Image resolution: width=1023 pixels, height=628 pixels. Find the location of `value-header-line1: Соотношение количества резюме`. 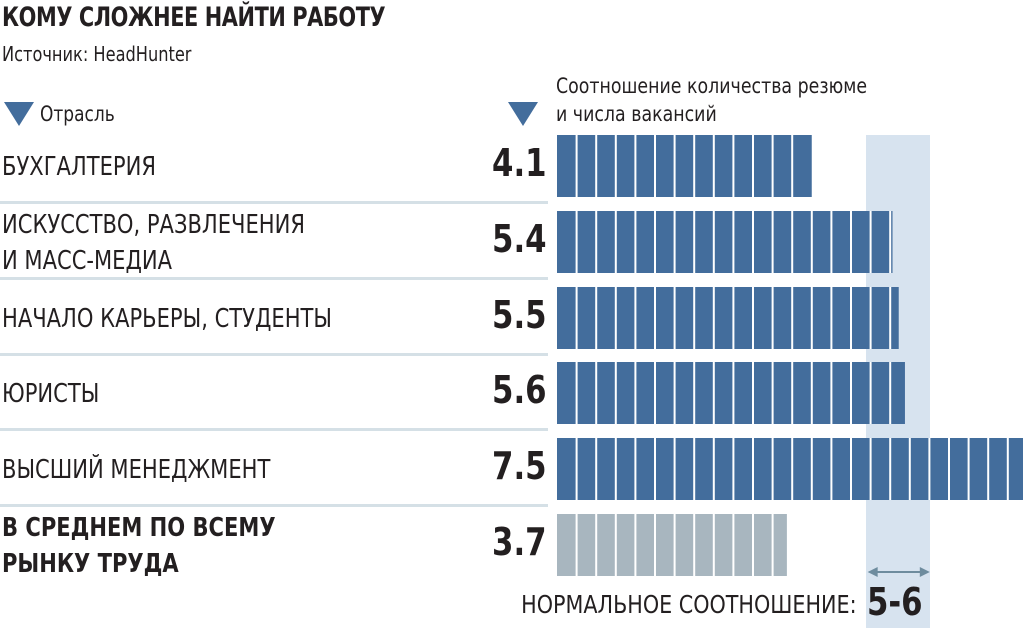

value-header-line1: Соотношение количества резюме is located at coordinates (712, 86).